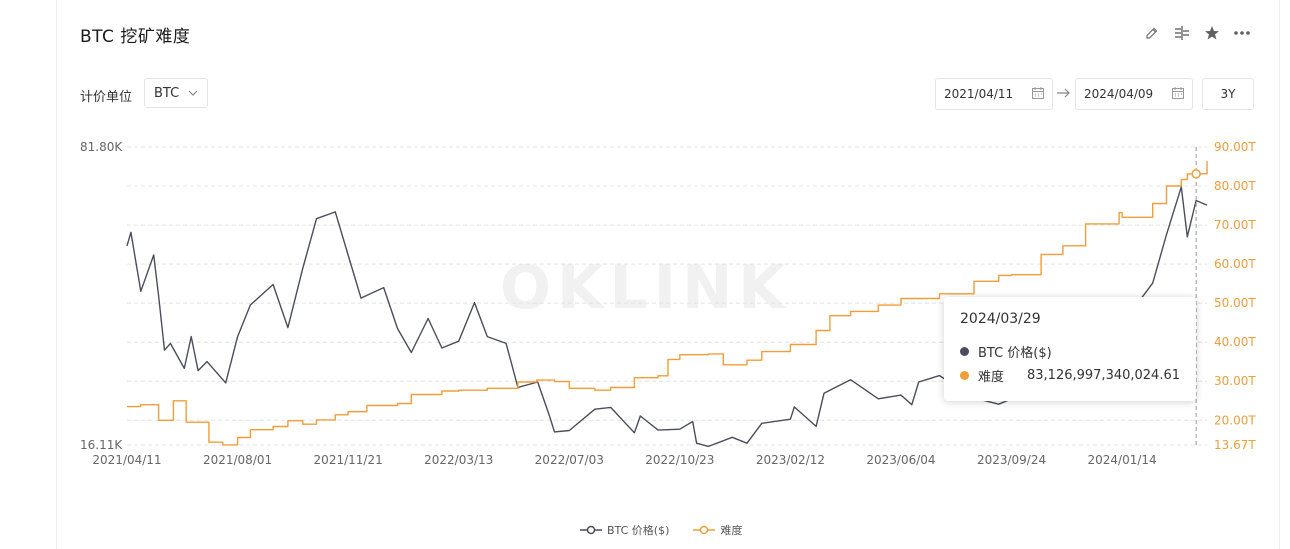  Describe the element at coordinates (1235, 381) in the screenshot. I see `right-tick-label: 30.00T` at that location.